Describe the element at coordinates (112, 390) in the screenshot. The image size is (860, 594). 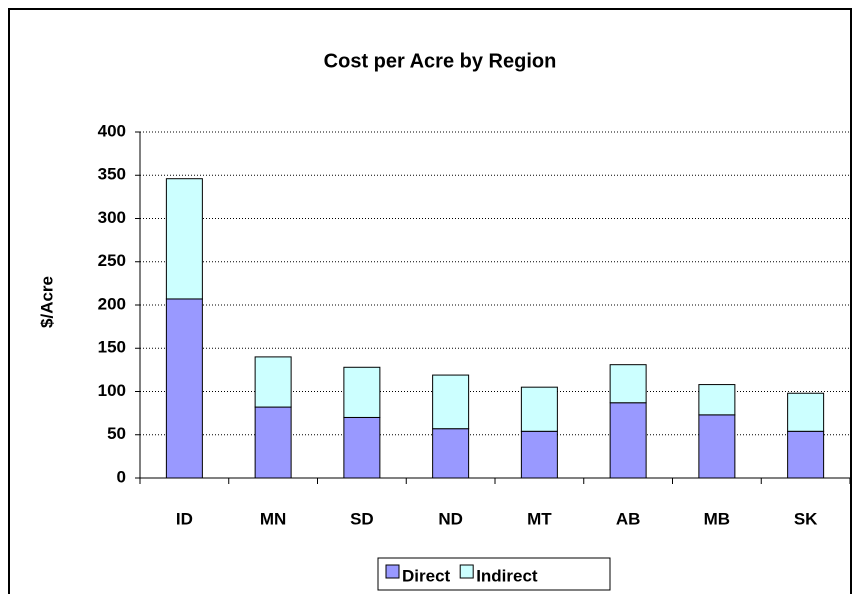
I see `y-tick-label: 100` at that location.